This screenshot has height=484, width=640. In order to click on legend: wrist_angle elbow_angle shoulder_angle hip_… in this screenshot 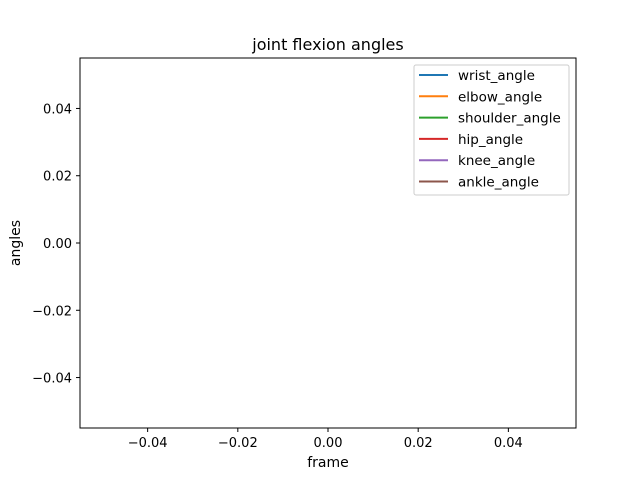, I will do `click(491, 130)`.